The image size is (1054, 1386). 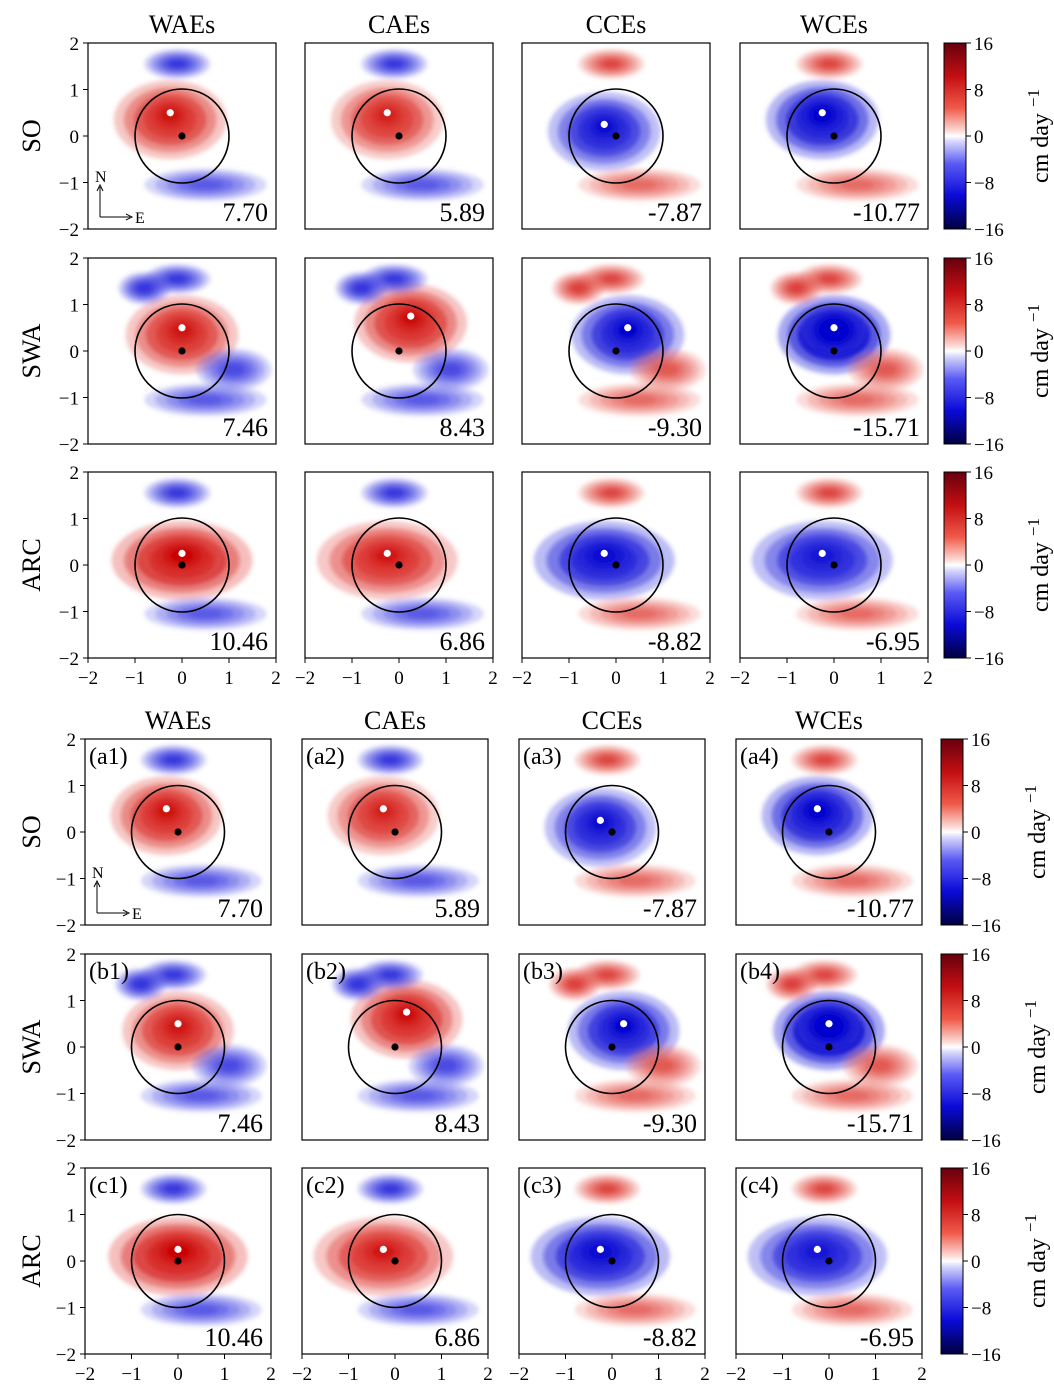 I want to click on panel-value: 7.46, so click(x=241, y=1123).